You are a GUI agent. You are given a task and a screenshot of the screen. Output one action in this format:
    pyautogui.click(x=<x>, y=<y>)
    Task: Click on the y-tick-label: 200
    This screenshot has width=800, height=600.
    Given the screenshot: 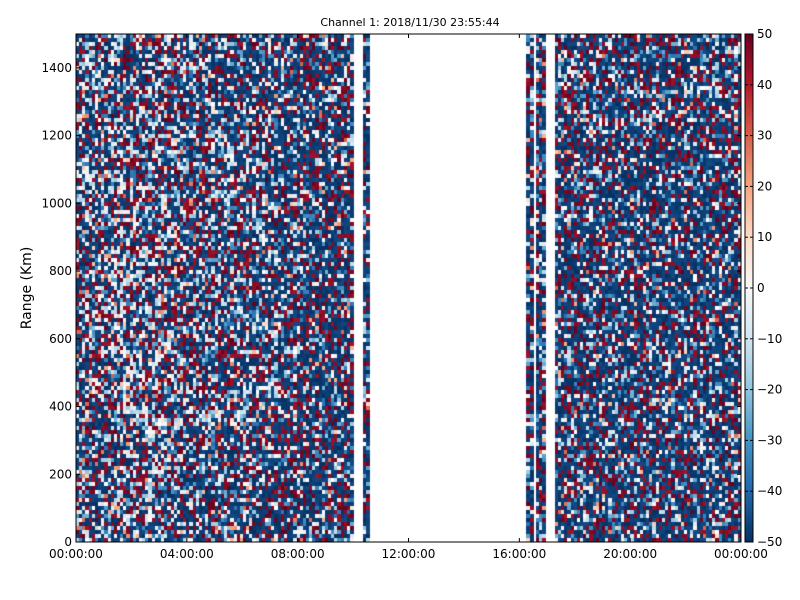 What is the action you would take?
    pyautogui.click(x=60, y=474)
    